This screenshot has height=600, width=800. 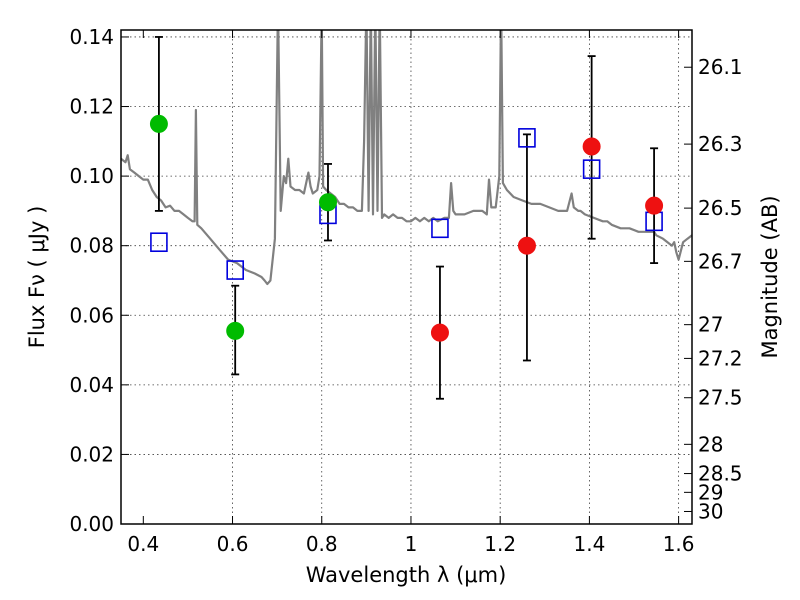 What do you see at coordinates (233, 544) in the screenshot?
I see `x-tick-label: 0.6` at bounding box center [233, 544].